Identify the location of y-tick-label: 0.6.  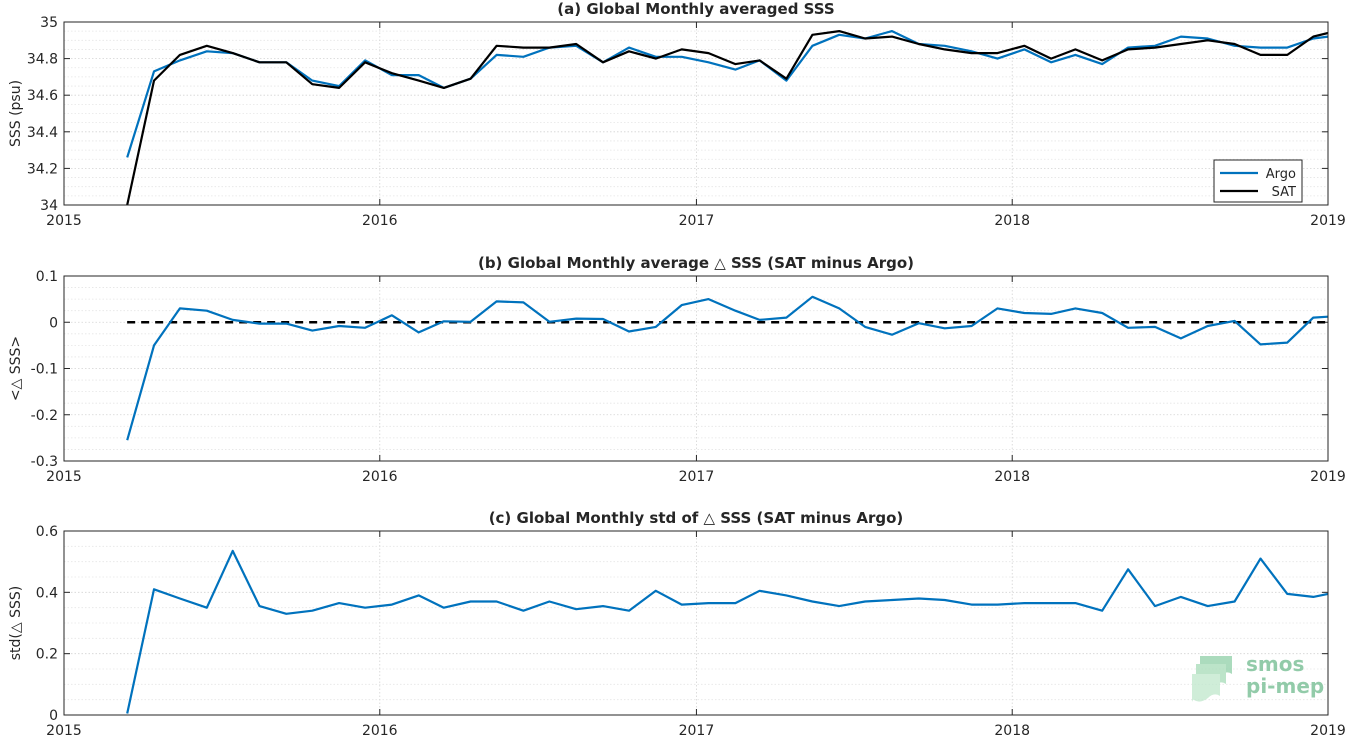
(47, 532).